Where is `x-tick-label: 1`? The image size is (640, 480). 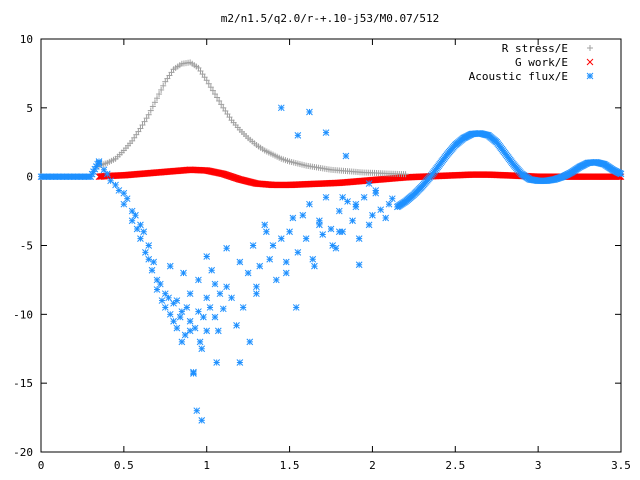
x-tick-label: 1 is located at coordinates (206, 465).